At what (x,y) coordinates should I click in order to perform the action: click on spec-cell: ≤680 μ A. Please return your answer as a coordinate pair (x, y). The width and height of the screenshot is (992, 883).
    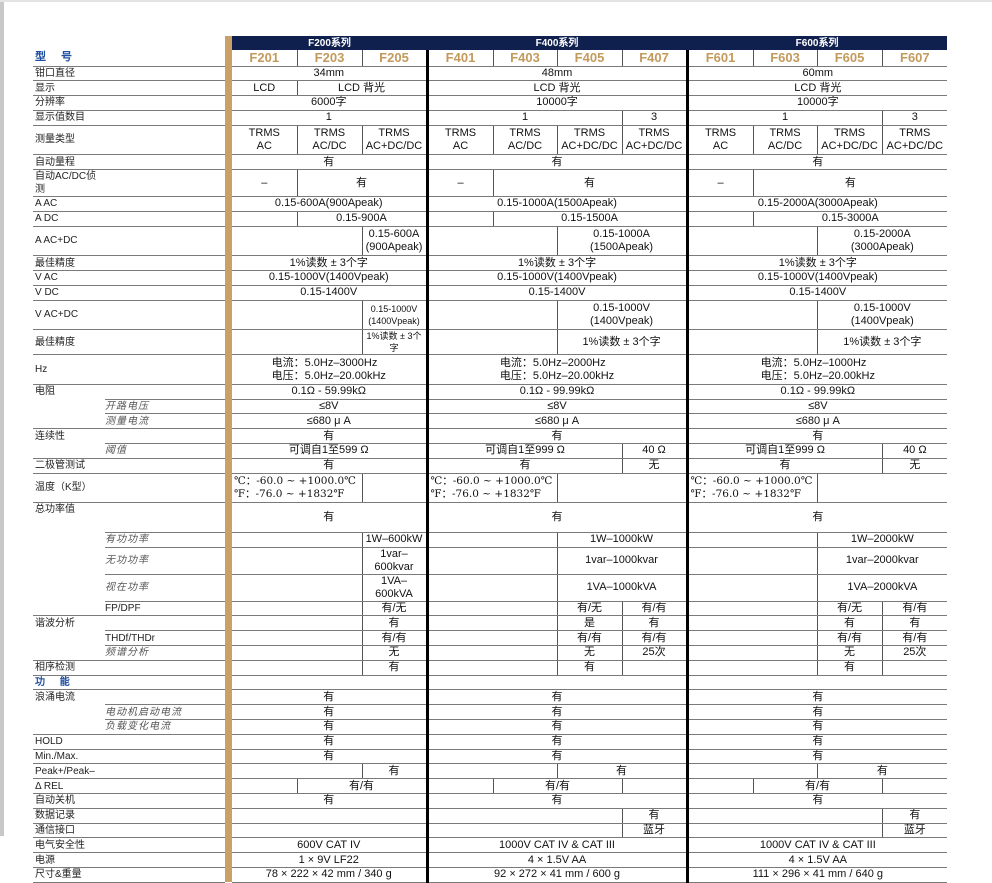
    Looking at the image, I should click on (556, 421).